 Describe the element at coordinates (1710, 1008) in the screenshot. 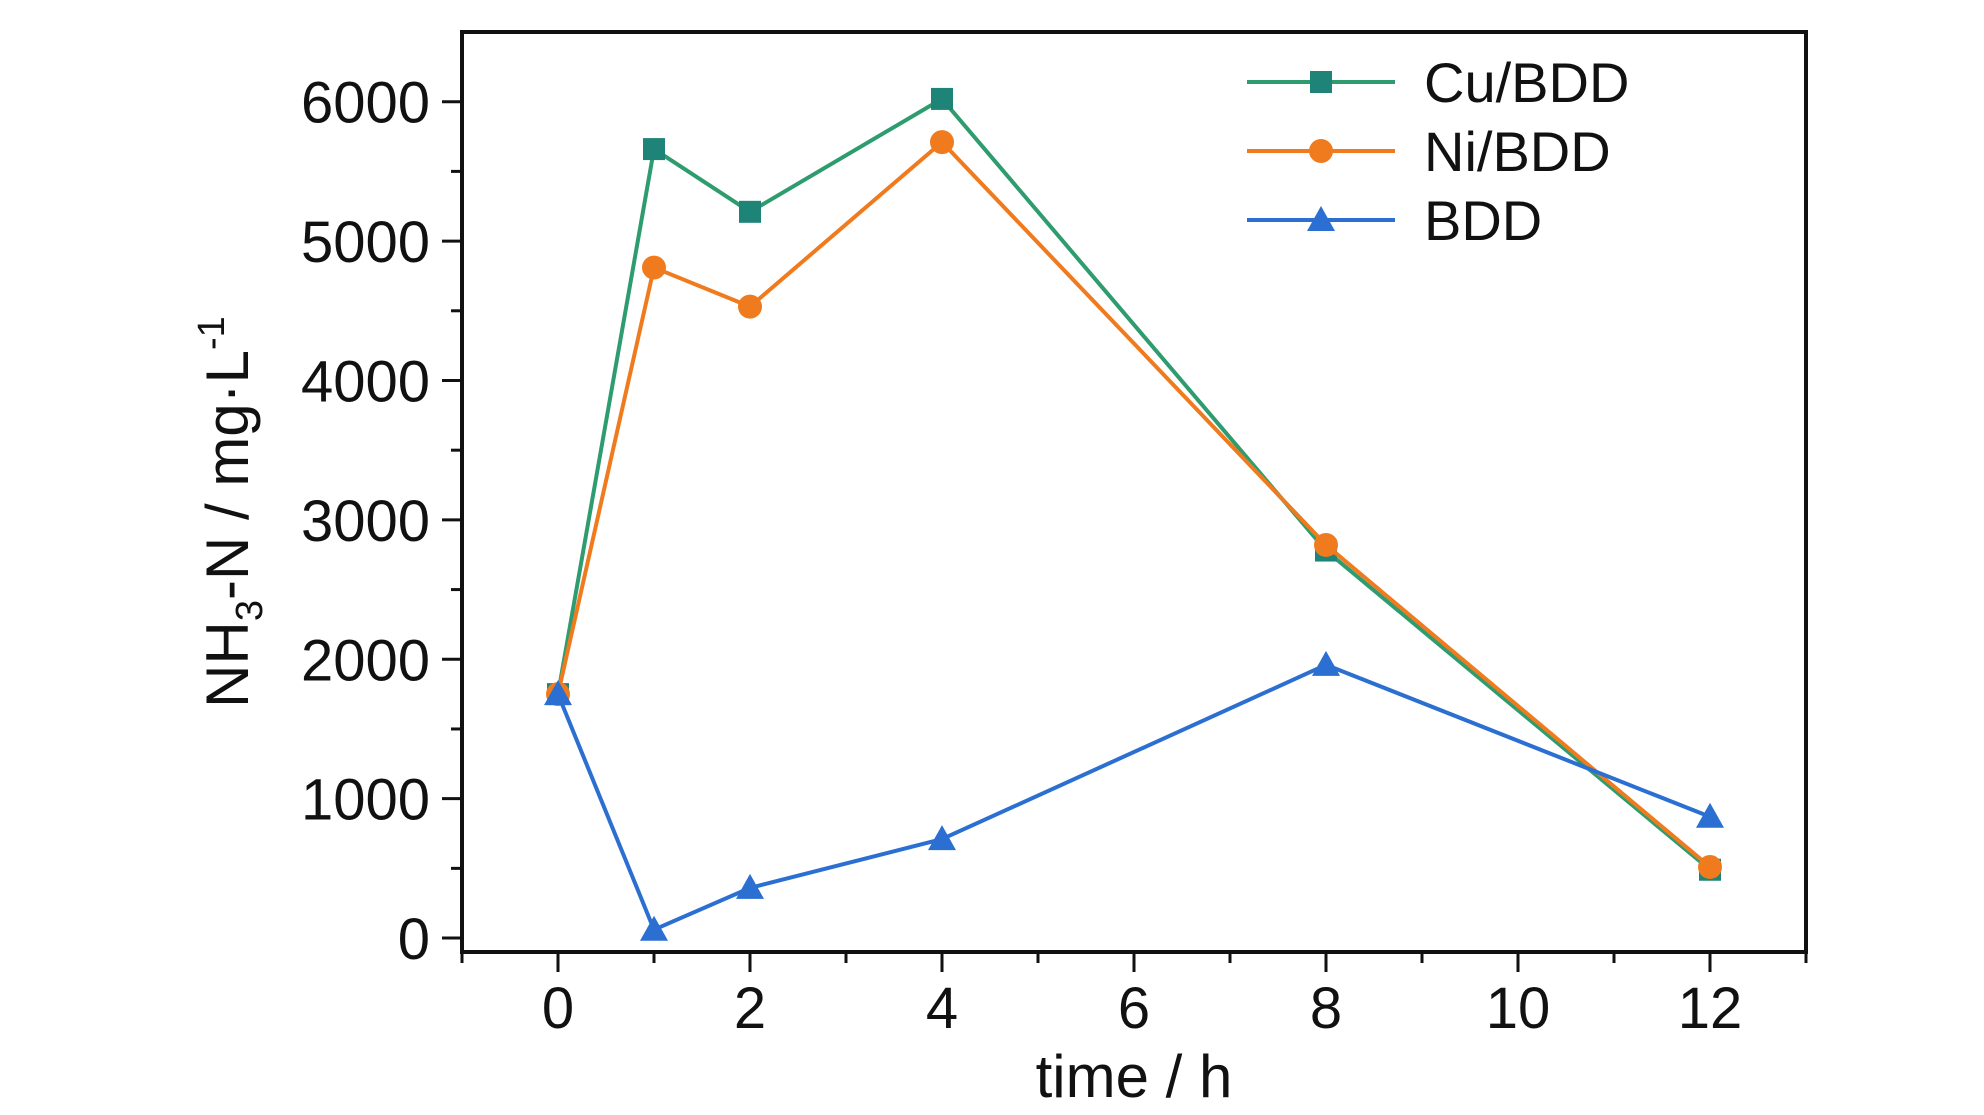

I see `x-tick-label: 12` at that location.